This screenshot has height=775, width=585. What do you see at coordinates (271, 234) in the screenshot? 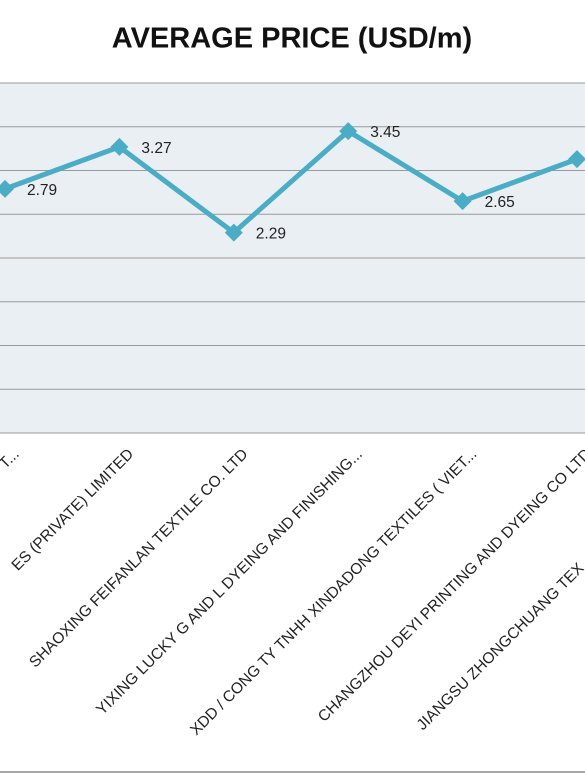
I see `data-label: 2.29` at bounding box center [271, 234].